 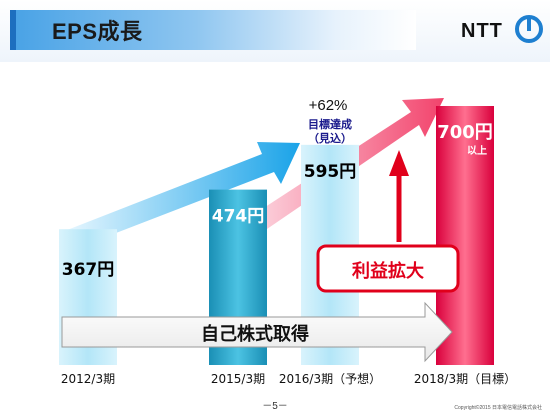 I want to click on profit-arrow, so click(x=399, y=196).